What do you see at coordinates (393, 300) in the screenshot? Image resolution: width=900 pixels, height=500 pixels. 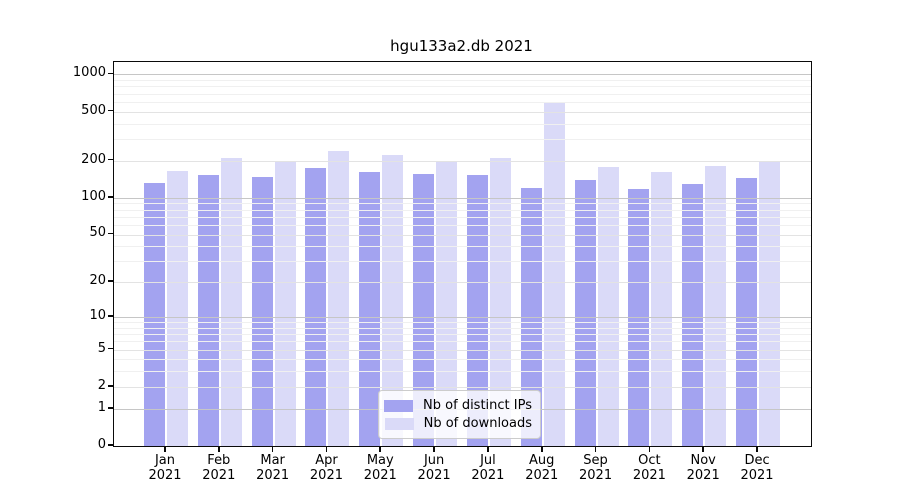 I see `bar-may-downloads` at bounding box center [393, 300].